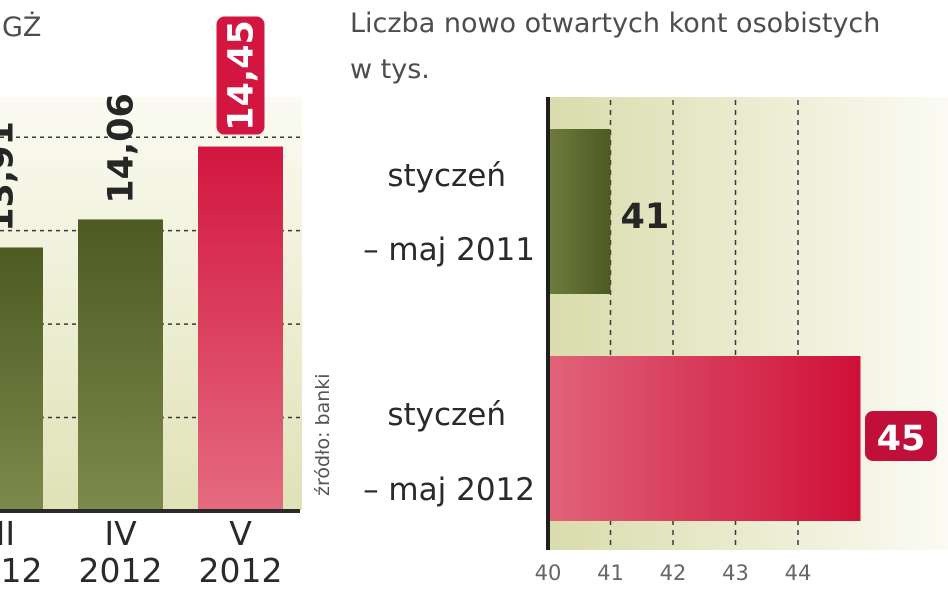 The height and width of the screenshot is (593, 948). Describe the element at coordinates (449, 333) in the screenshot. I see `right-category-labels: styczeń – maj 2011 styczeń – maj 2012` at that location.